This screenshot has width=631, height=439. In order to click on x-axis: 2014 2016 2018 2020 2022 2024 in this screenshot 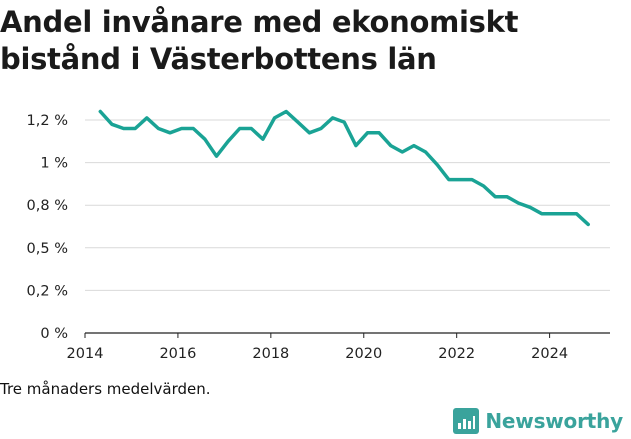, I will do `click(338, 347)`.